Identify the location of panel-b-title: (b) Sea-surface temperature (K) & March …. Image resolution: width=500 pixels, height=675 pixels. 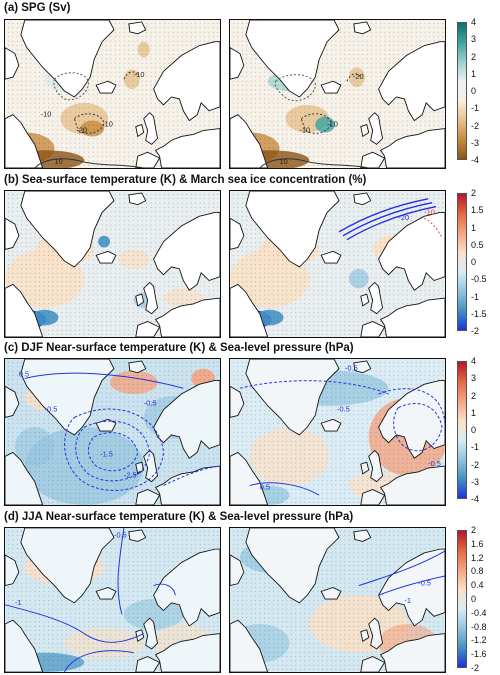
(185, 180).